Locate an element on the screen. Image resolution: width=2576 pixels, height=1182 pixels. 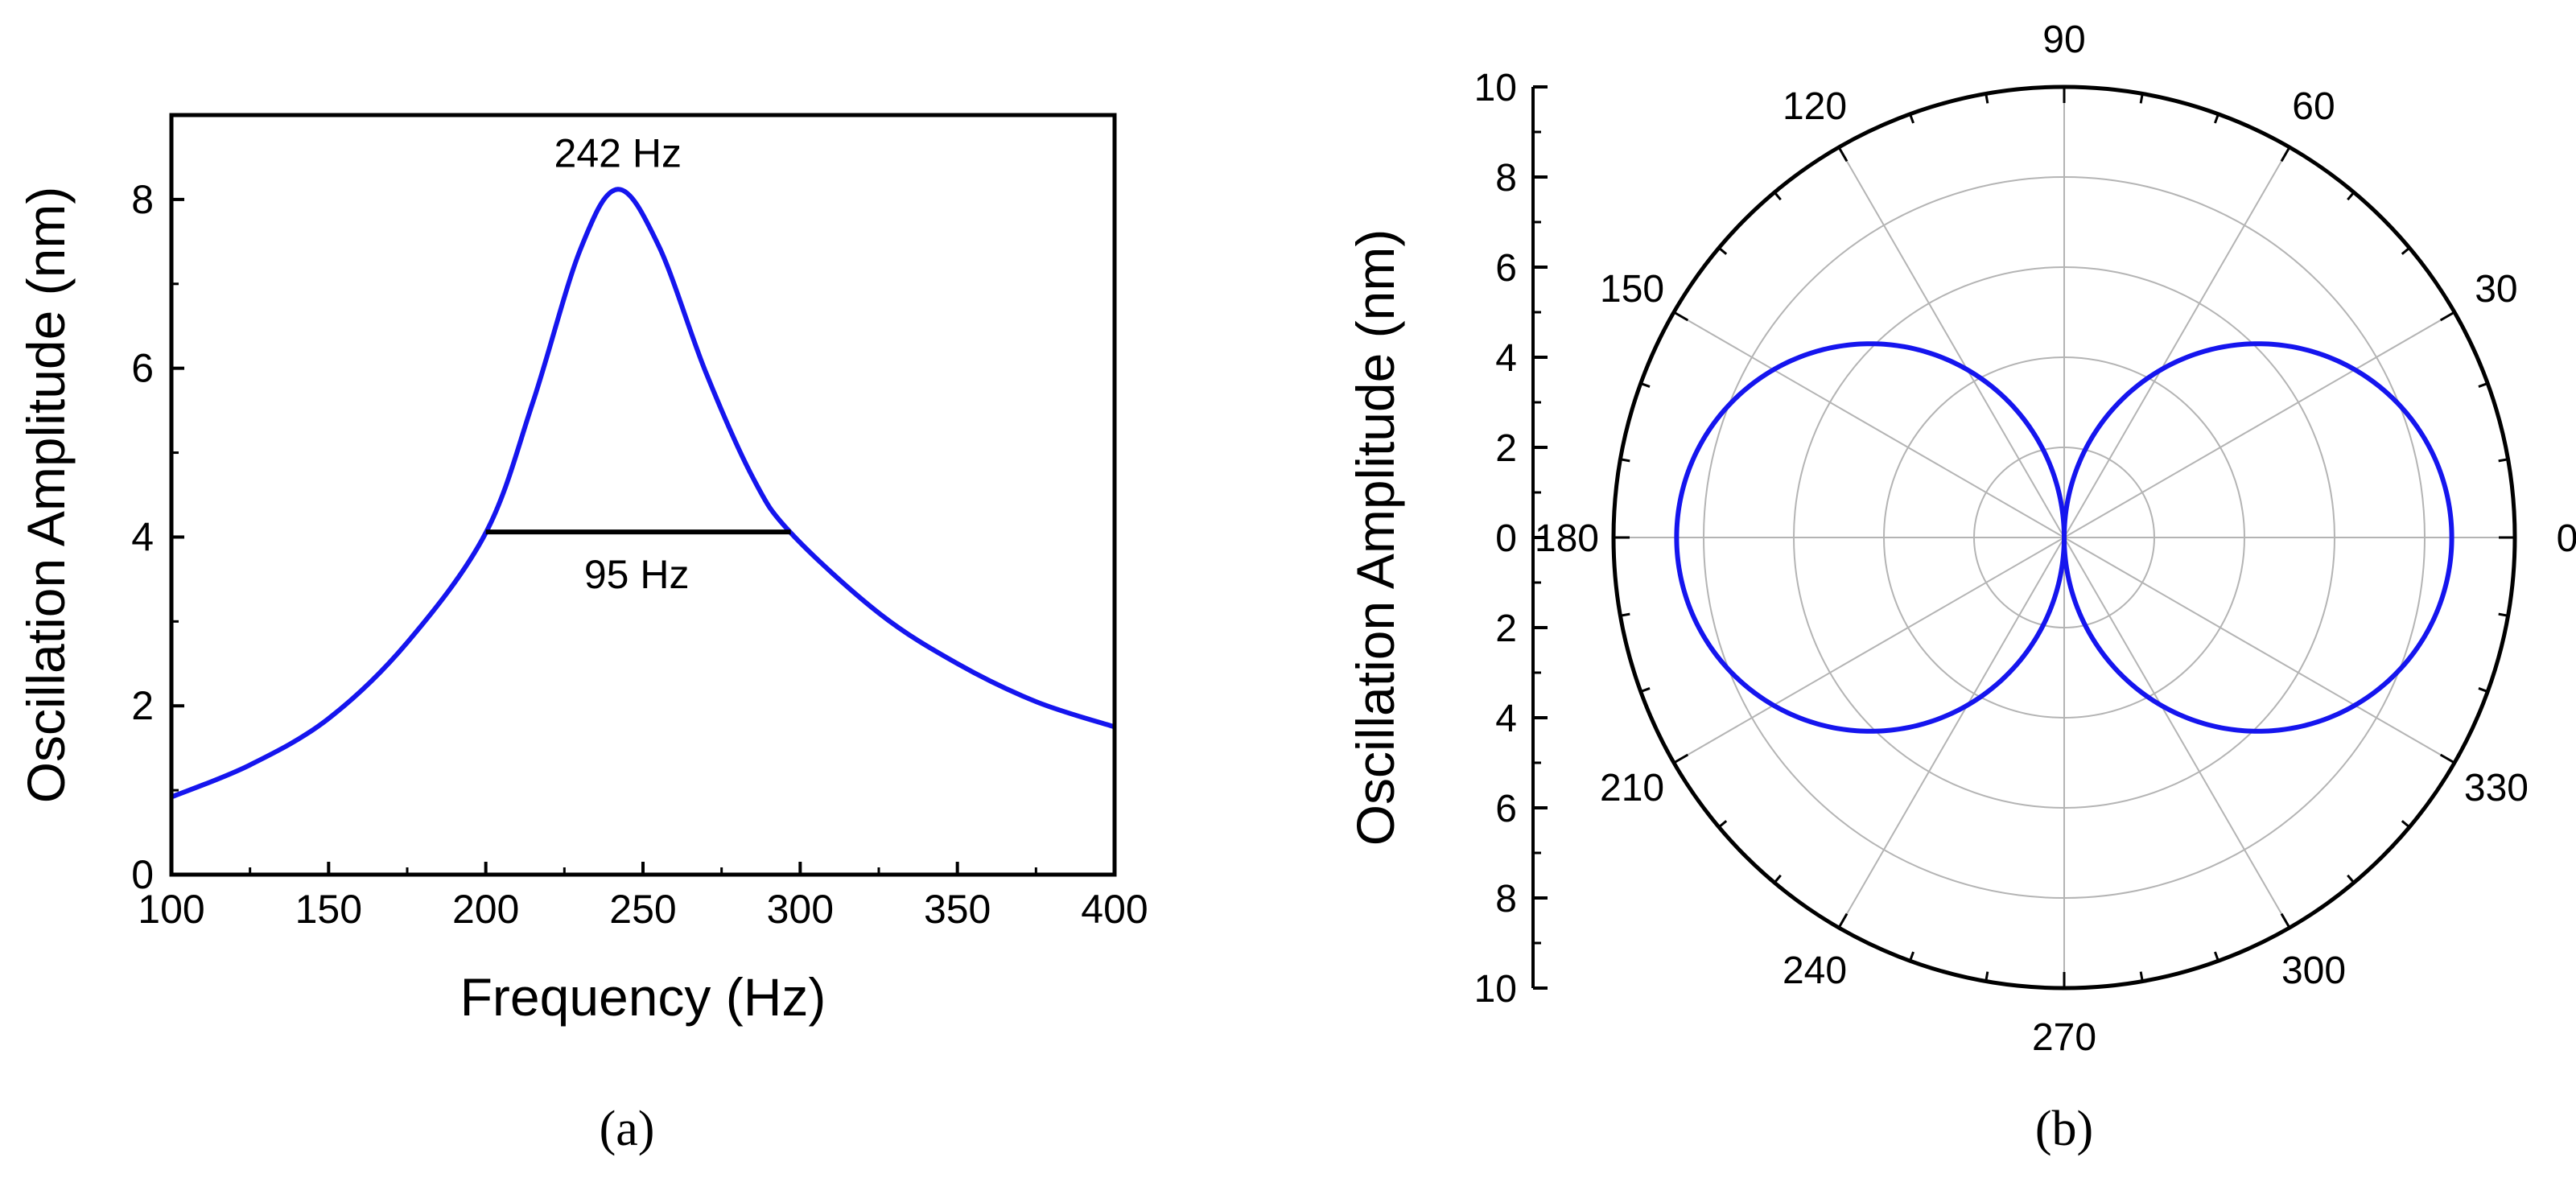
b-angle-label: 210 is located at coordinates (1632, 788).